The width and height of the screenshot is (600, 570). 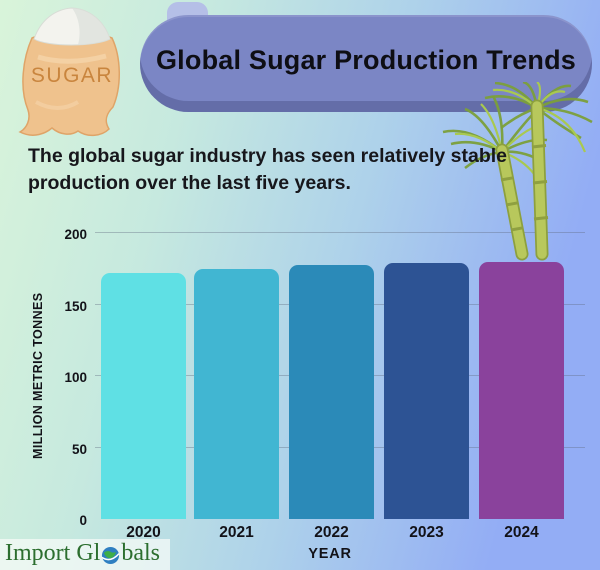 What do you see at coordinates (75, 306) in the screenshot?
I see `y-tick-label-150: 150` at bounding box center [75, 306].